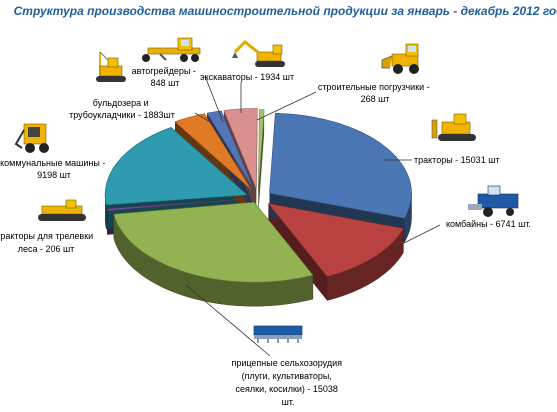 This screenshot has height=412, width=557. Describe the element at coordinates (493, 201) in the screenshot. I see `combine-icon` at that location.